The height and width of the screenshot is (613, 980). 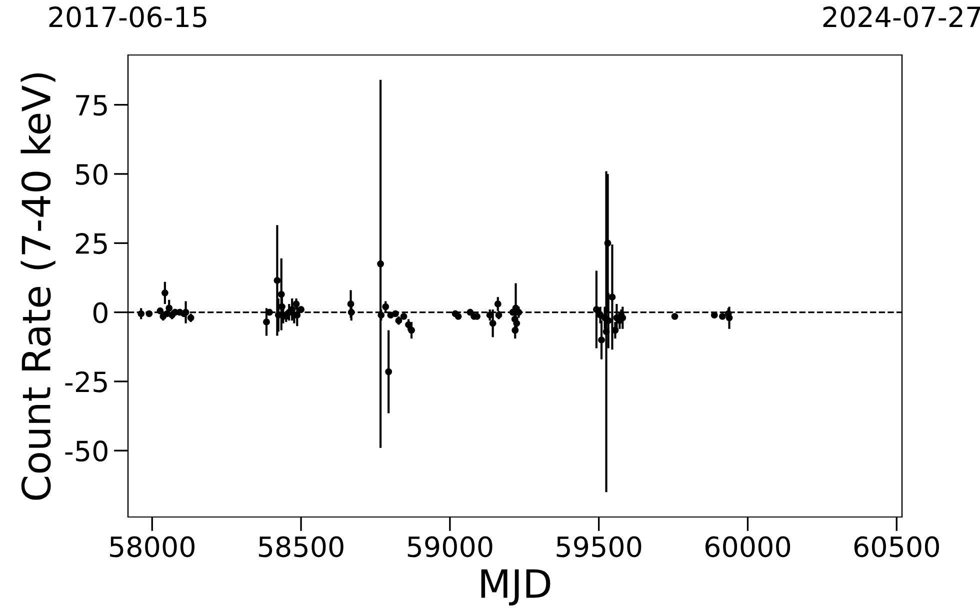 I want to click on x-tick-label: 59500, so click(x=599, y=547).